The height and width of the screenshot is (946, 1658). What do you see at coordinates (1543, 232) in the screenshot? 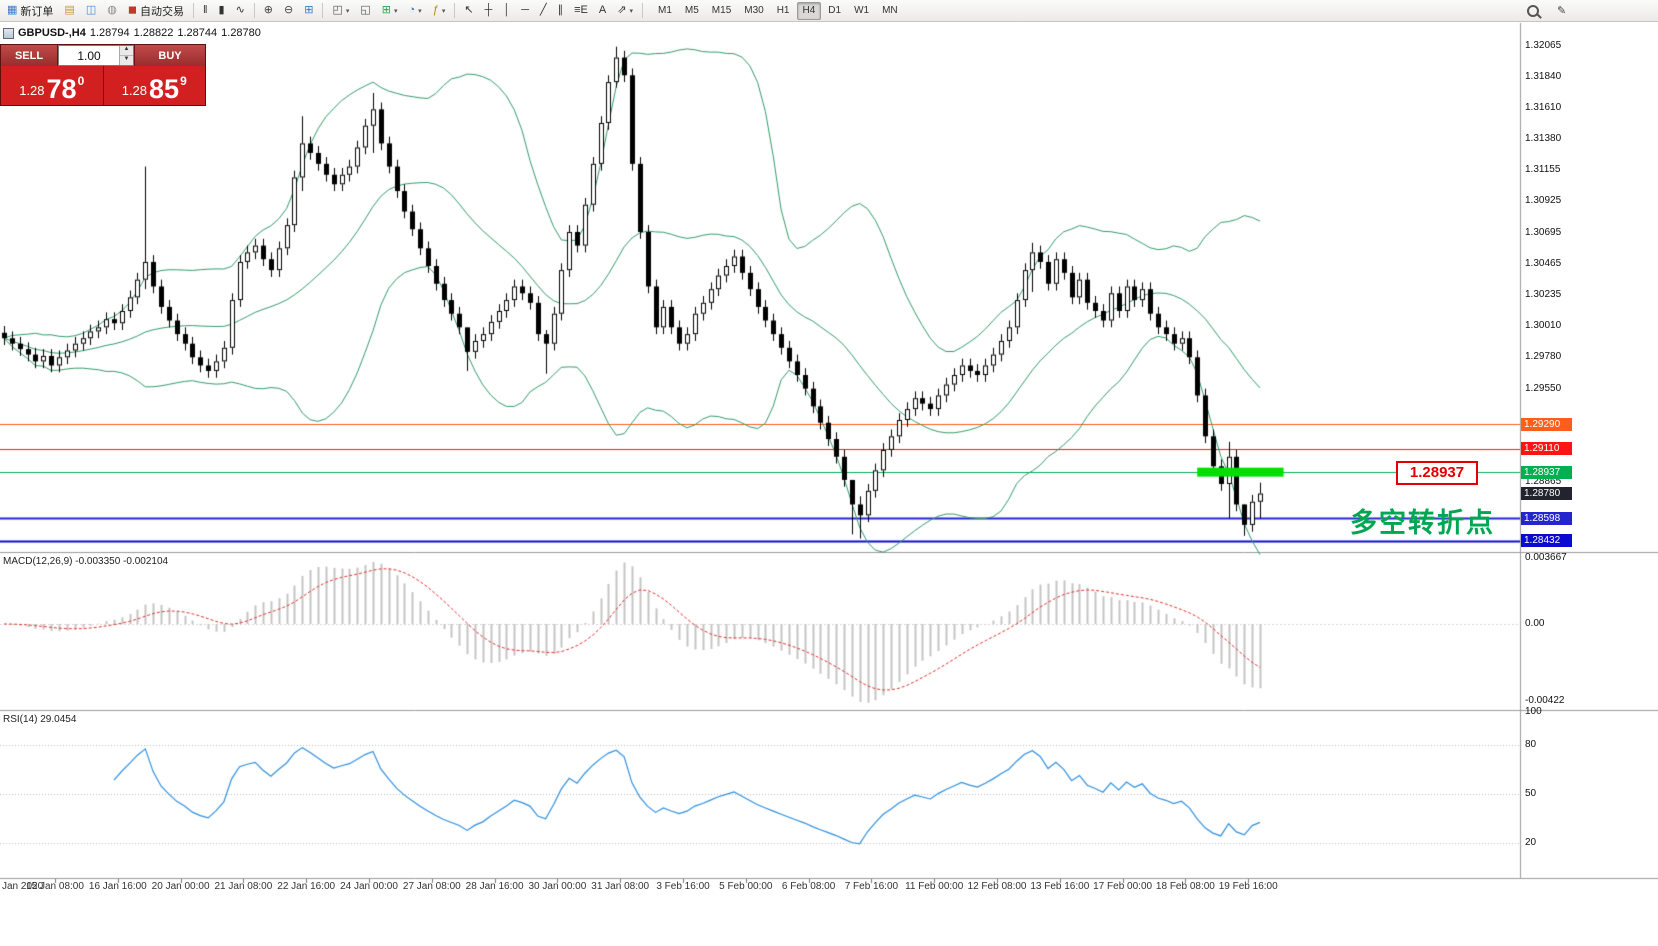
I see `price-axis-label: 1.30695` at bounding box center [1543, 232].